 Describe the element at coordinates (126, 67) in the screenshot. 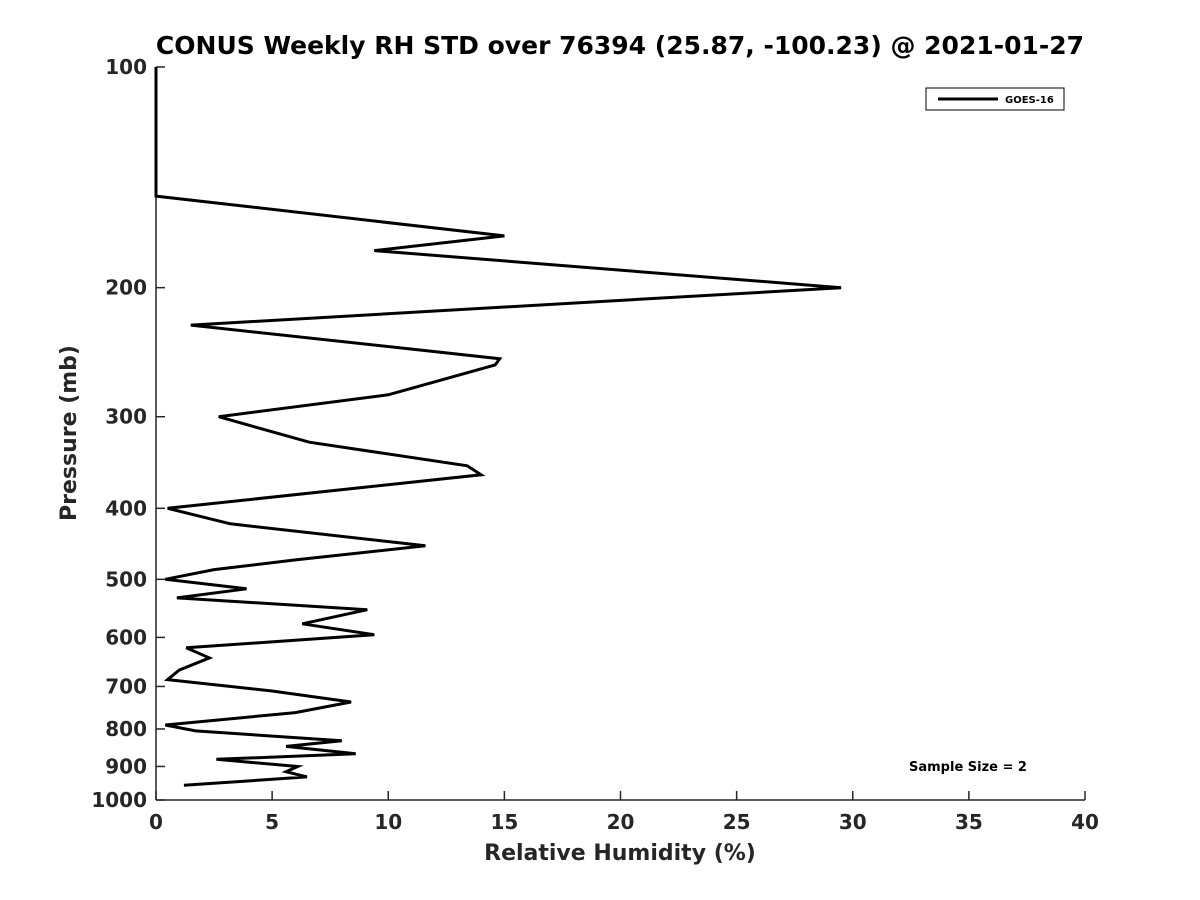

I see `y-tick-label: 100` at that location.